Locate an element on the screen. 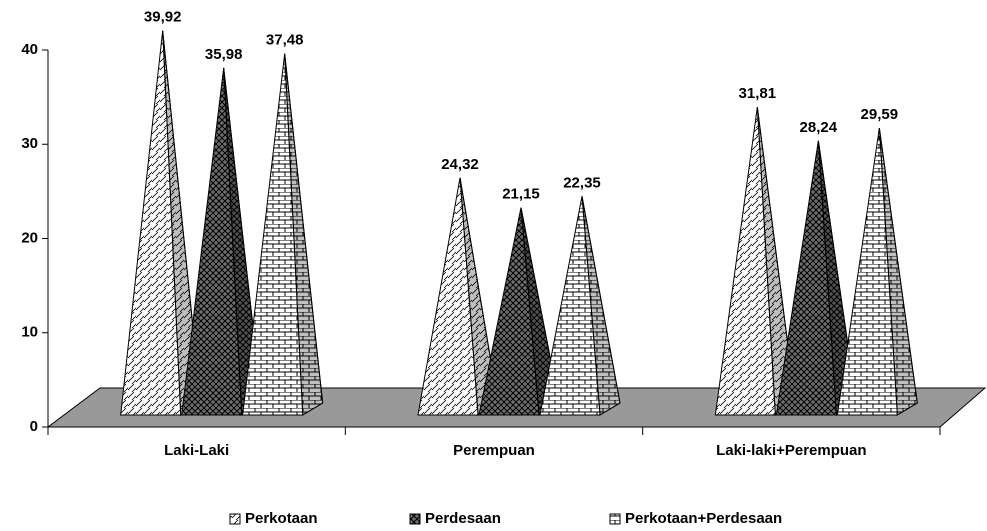 Image resolution: width=987 pixels, height=531 pixels. y-tick-label: 20 is located at coordinates (29, 237).